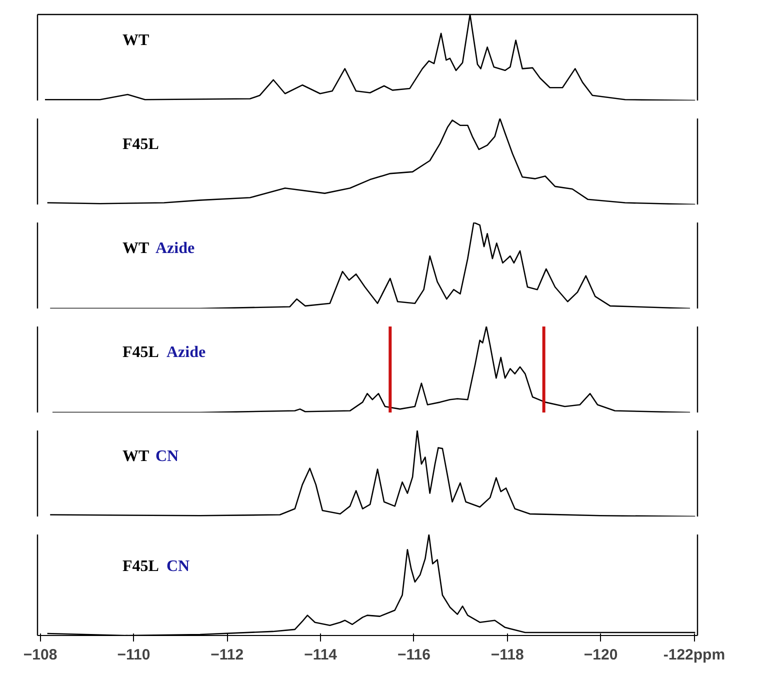 The image size is (777, 677). What do you see at coordinates (321, 655) in the screenshot?
I see `x-tick-label: −114` at bounding box center [321, 655].